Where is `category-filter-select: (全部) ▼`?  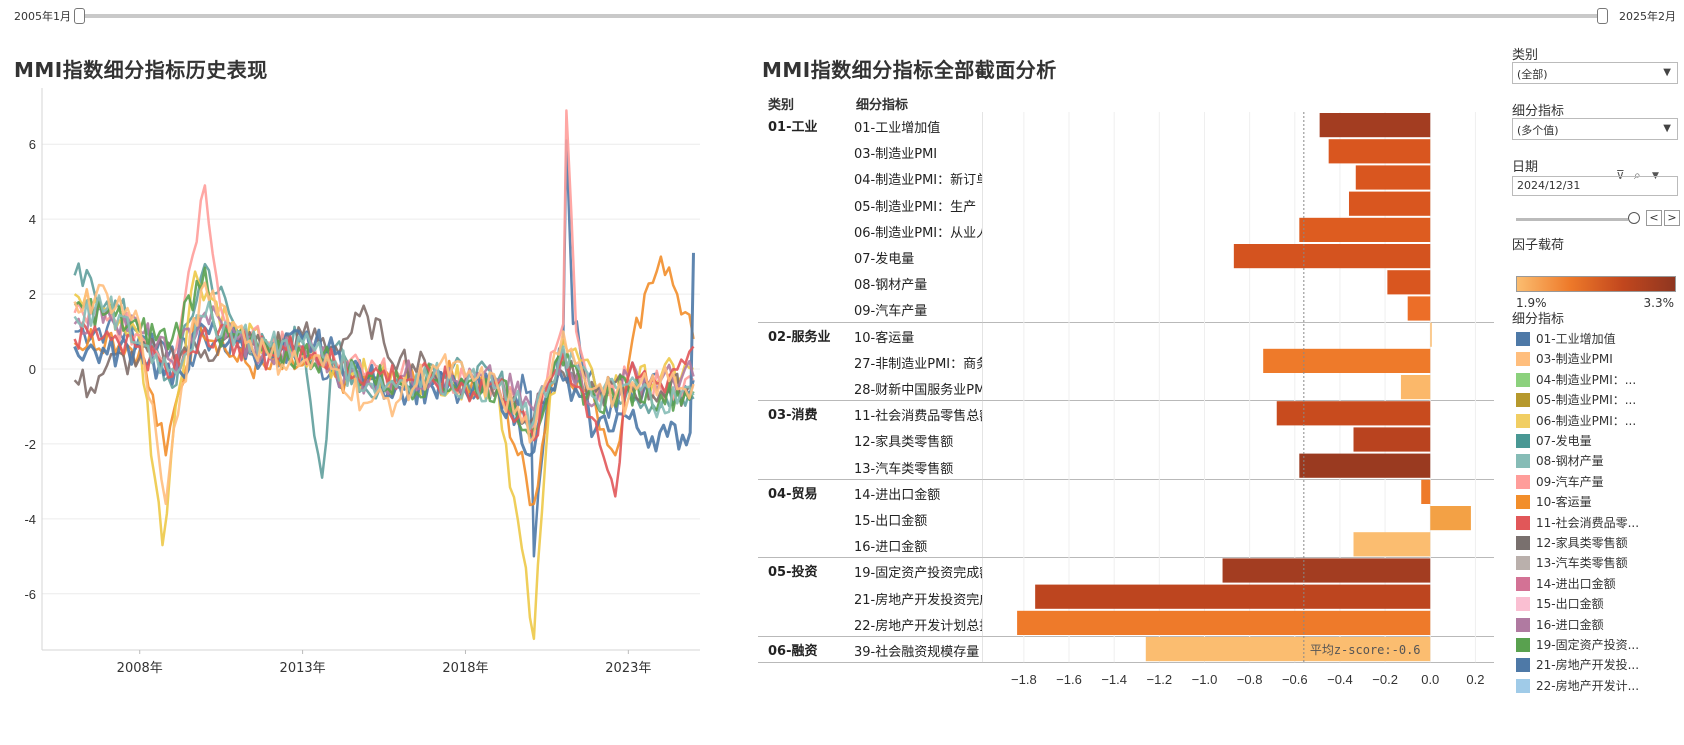
category-filter-select: (全部) ▼ is located at coordinates (1595, 73).